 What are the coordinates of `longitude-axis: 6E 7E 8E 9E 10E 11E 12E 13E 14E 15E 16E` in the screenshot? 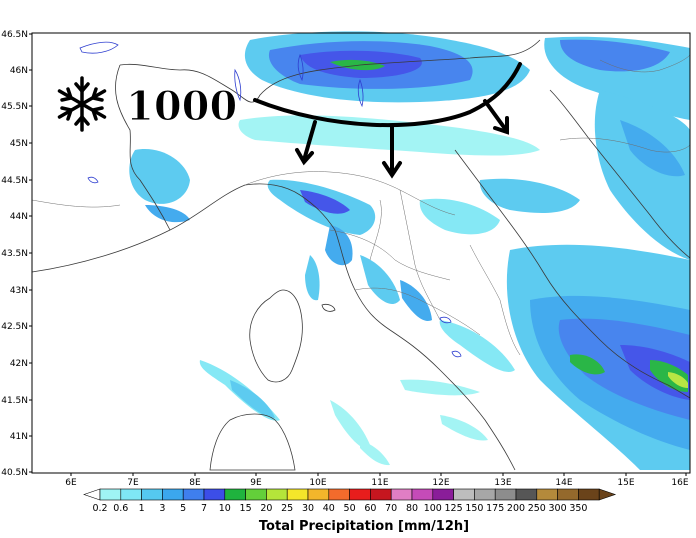 It's located at (377, 480).